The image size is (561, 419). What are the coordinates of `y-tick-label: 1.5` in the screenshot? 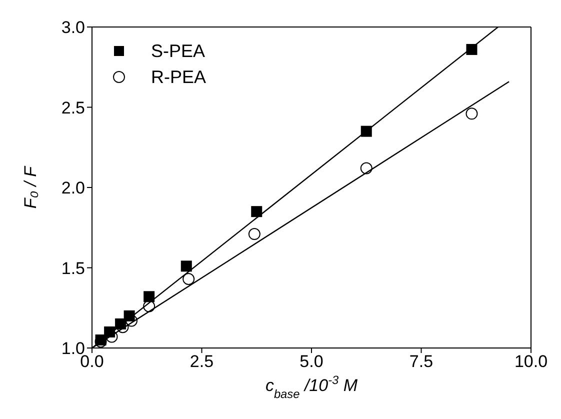 It's located at (73, 268).